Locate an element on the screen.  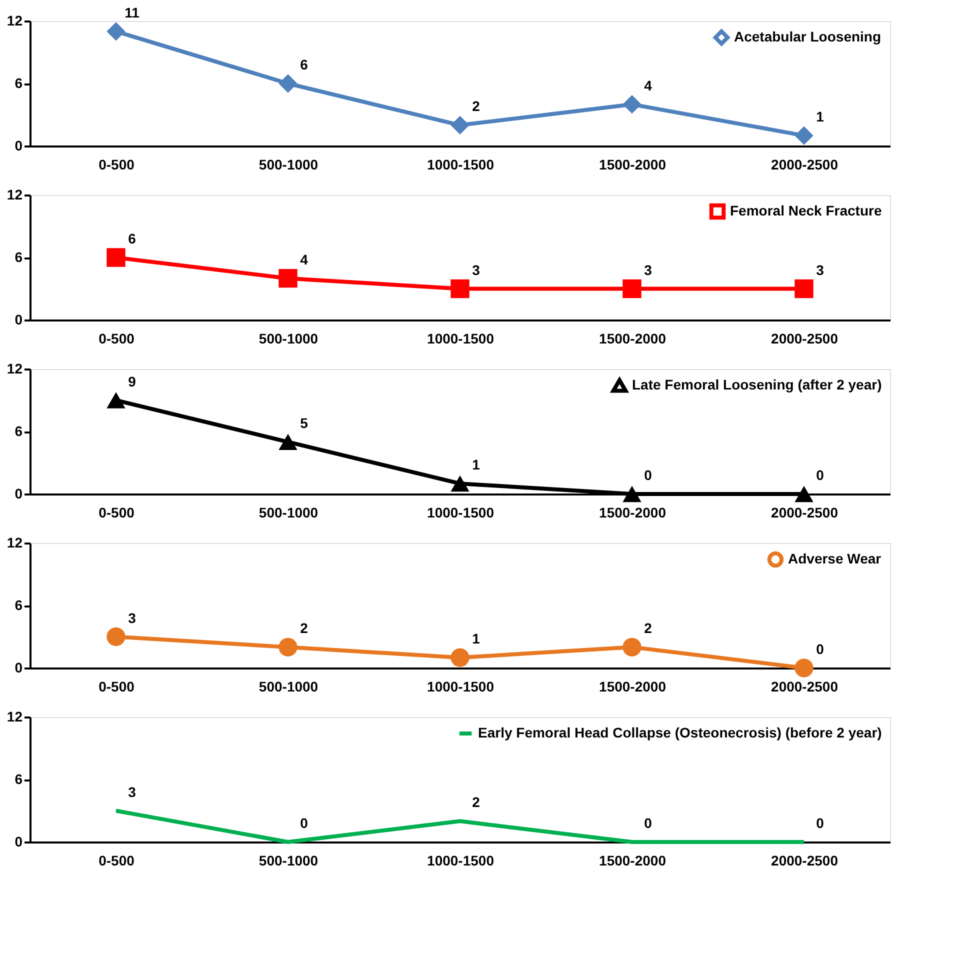
legend-label: Early Femoral Head Collapse (Osteonecrosis) (before 2 year) is located at coordinates (680, 732).